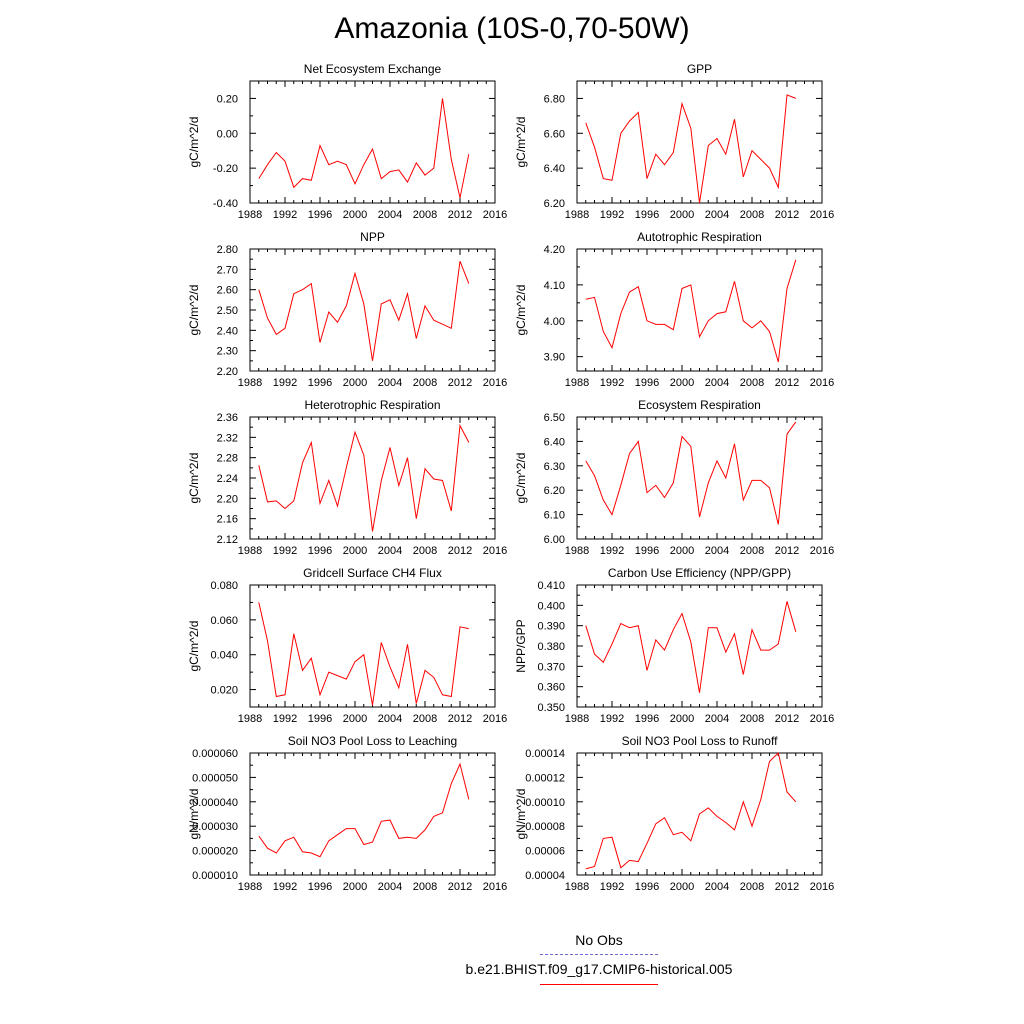 This screenshot has width=1024, height=1024. I want to click on y-tick-label: 0.000040, so click(215, 803).